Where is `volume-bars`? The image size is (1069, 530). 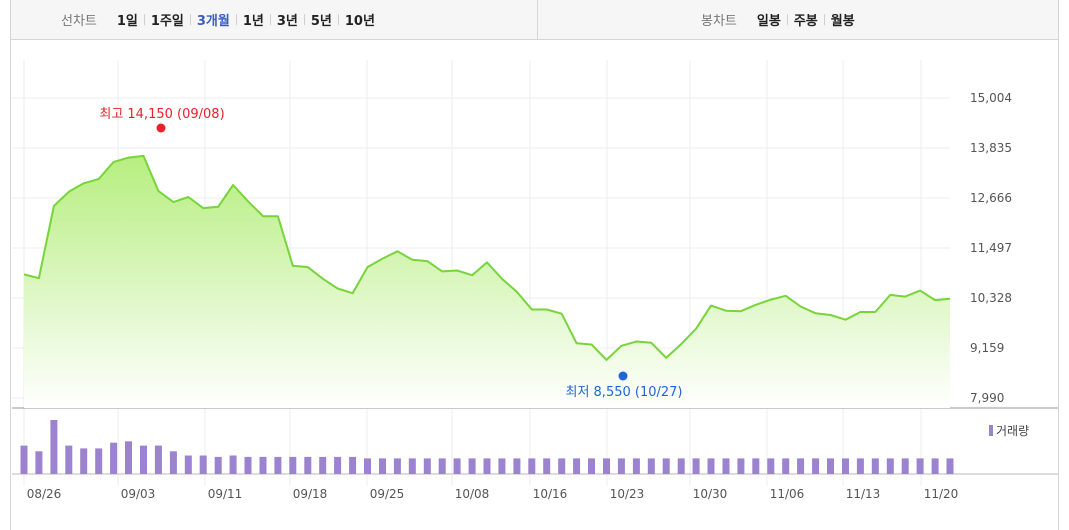 volume-bars is located at coordinates (487, 447).